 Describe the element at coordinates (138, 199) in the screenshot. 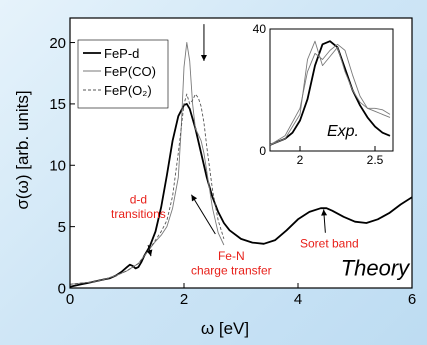

I see `annotation-label: d-d` at that location.